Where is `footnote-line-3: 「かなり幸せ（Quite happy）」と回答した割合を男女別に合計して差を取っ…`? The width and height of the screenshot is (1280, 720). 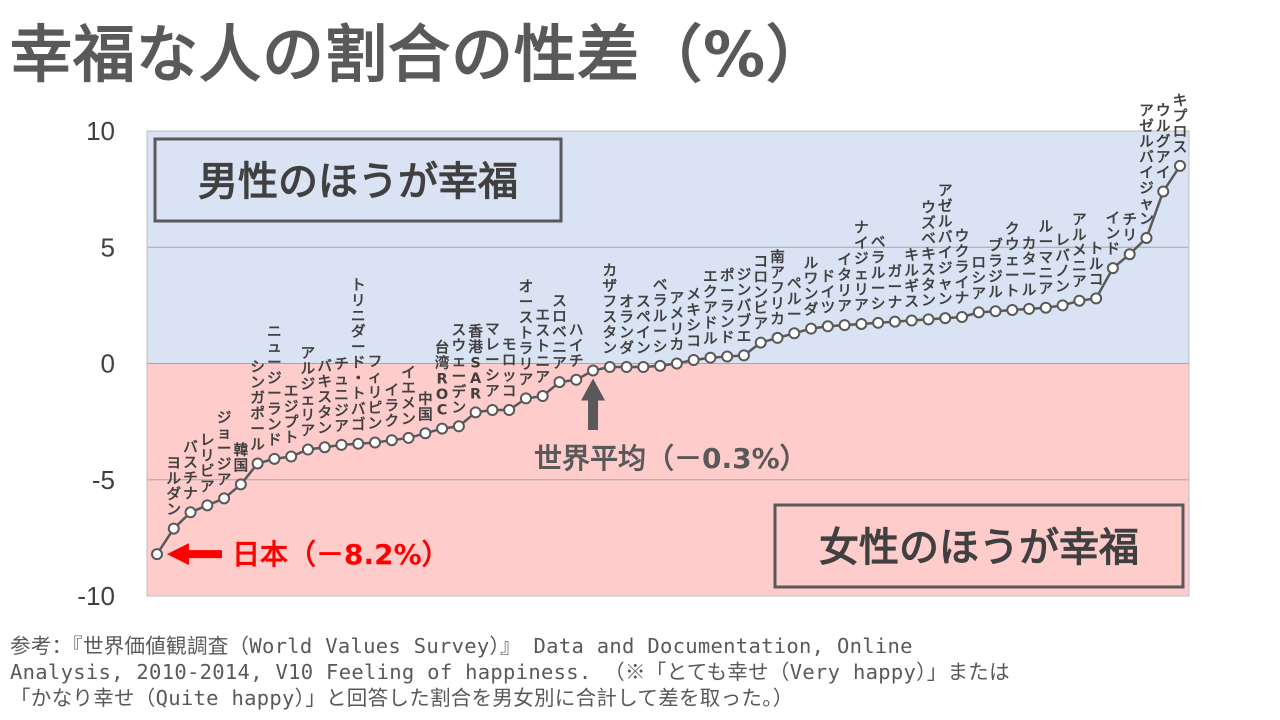
footnote-line-3: 「かなり幸せ（Quite happy）」と回答した割合を男女別に合計して差を取っ… is located at coordinates (402, 698).